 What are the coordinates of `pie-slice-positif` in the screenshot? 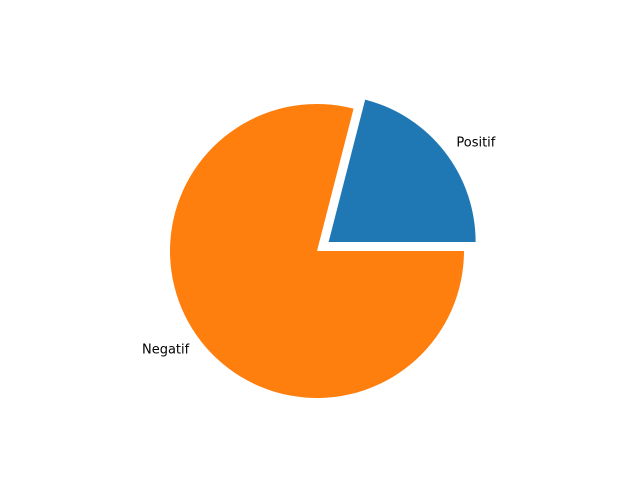 It's located at (402, 170).